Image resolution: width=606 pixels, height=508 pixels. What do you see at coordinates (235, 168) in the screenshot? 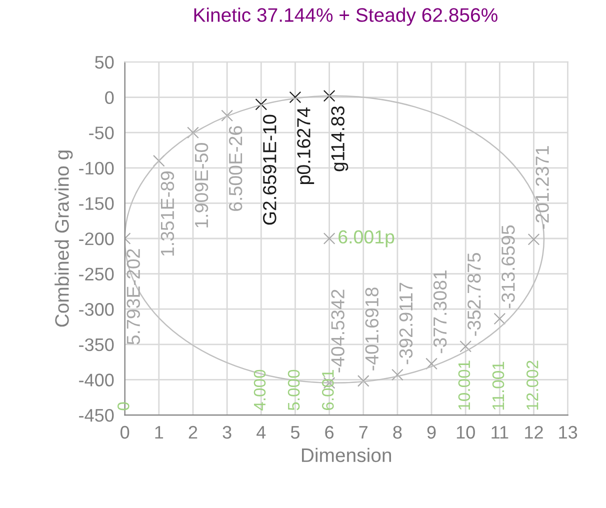
I see `annotation: 6.500E-26` at bounding box center [235, 168].